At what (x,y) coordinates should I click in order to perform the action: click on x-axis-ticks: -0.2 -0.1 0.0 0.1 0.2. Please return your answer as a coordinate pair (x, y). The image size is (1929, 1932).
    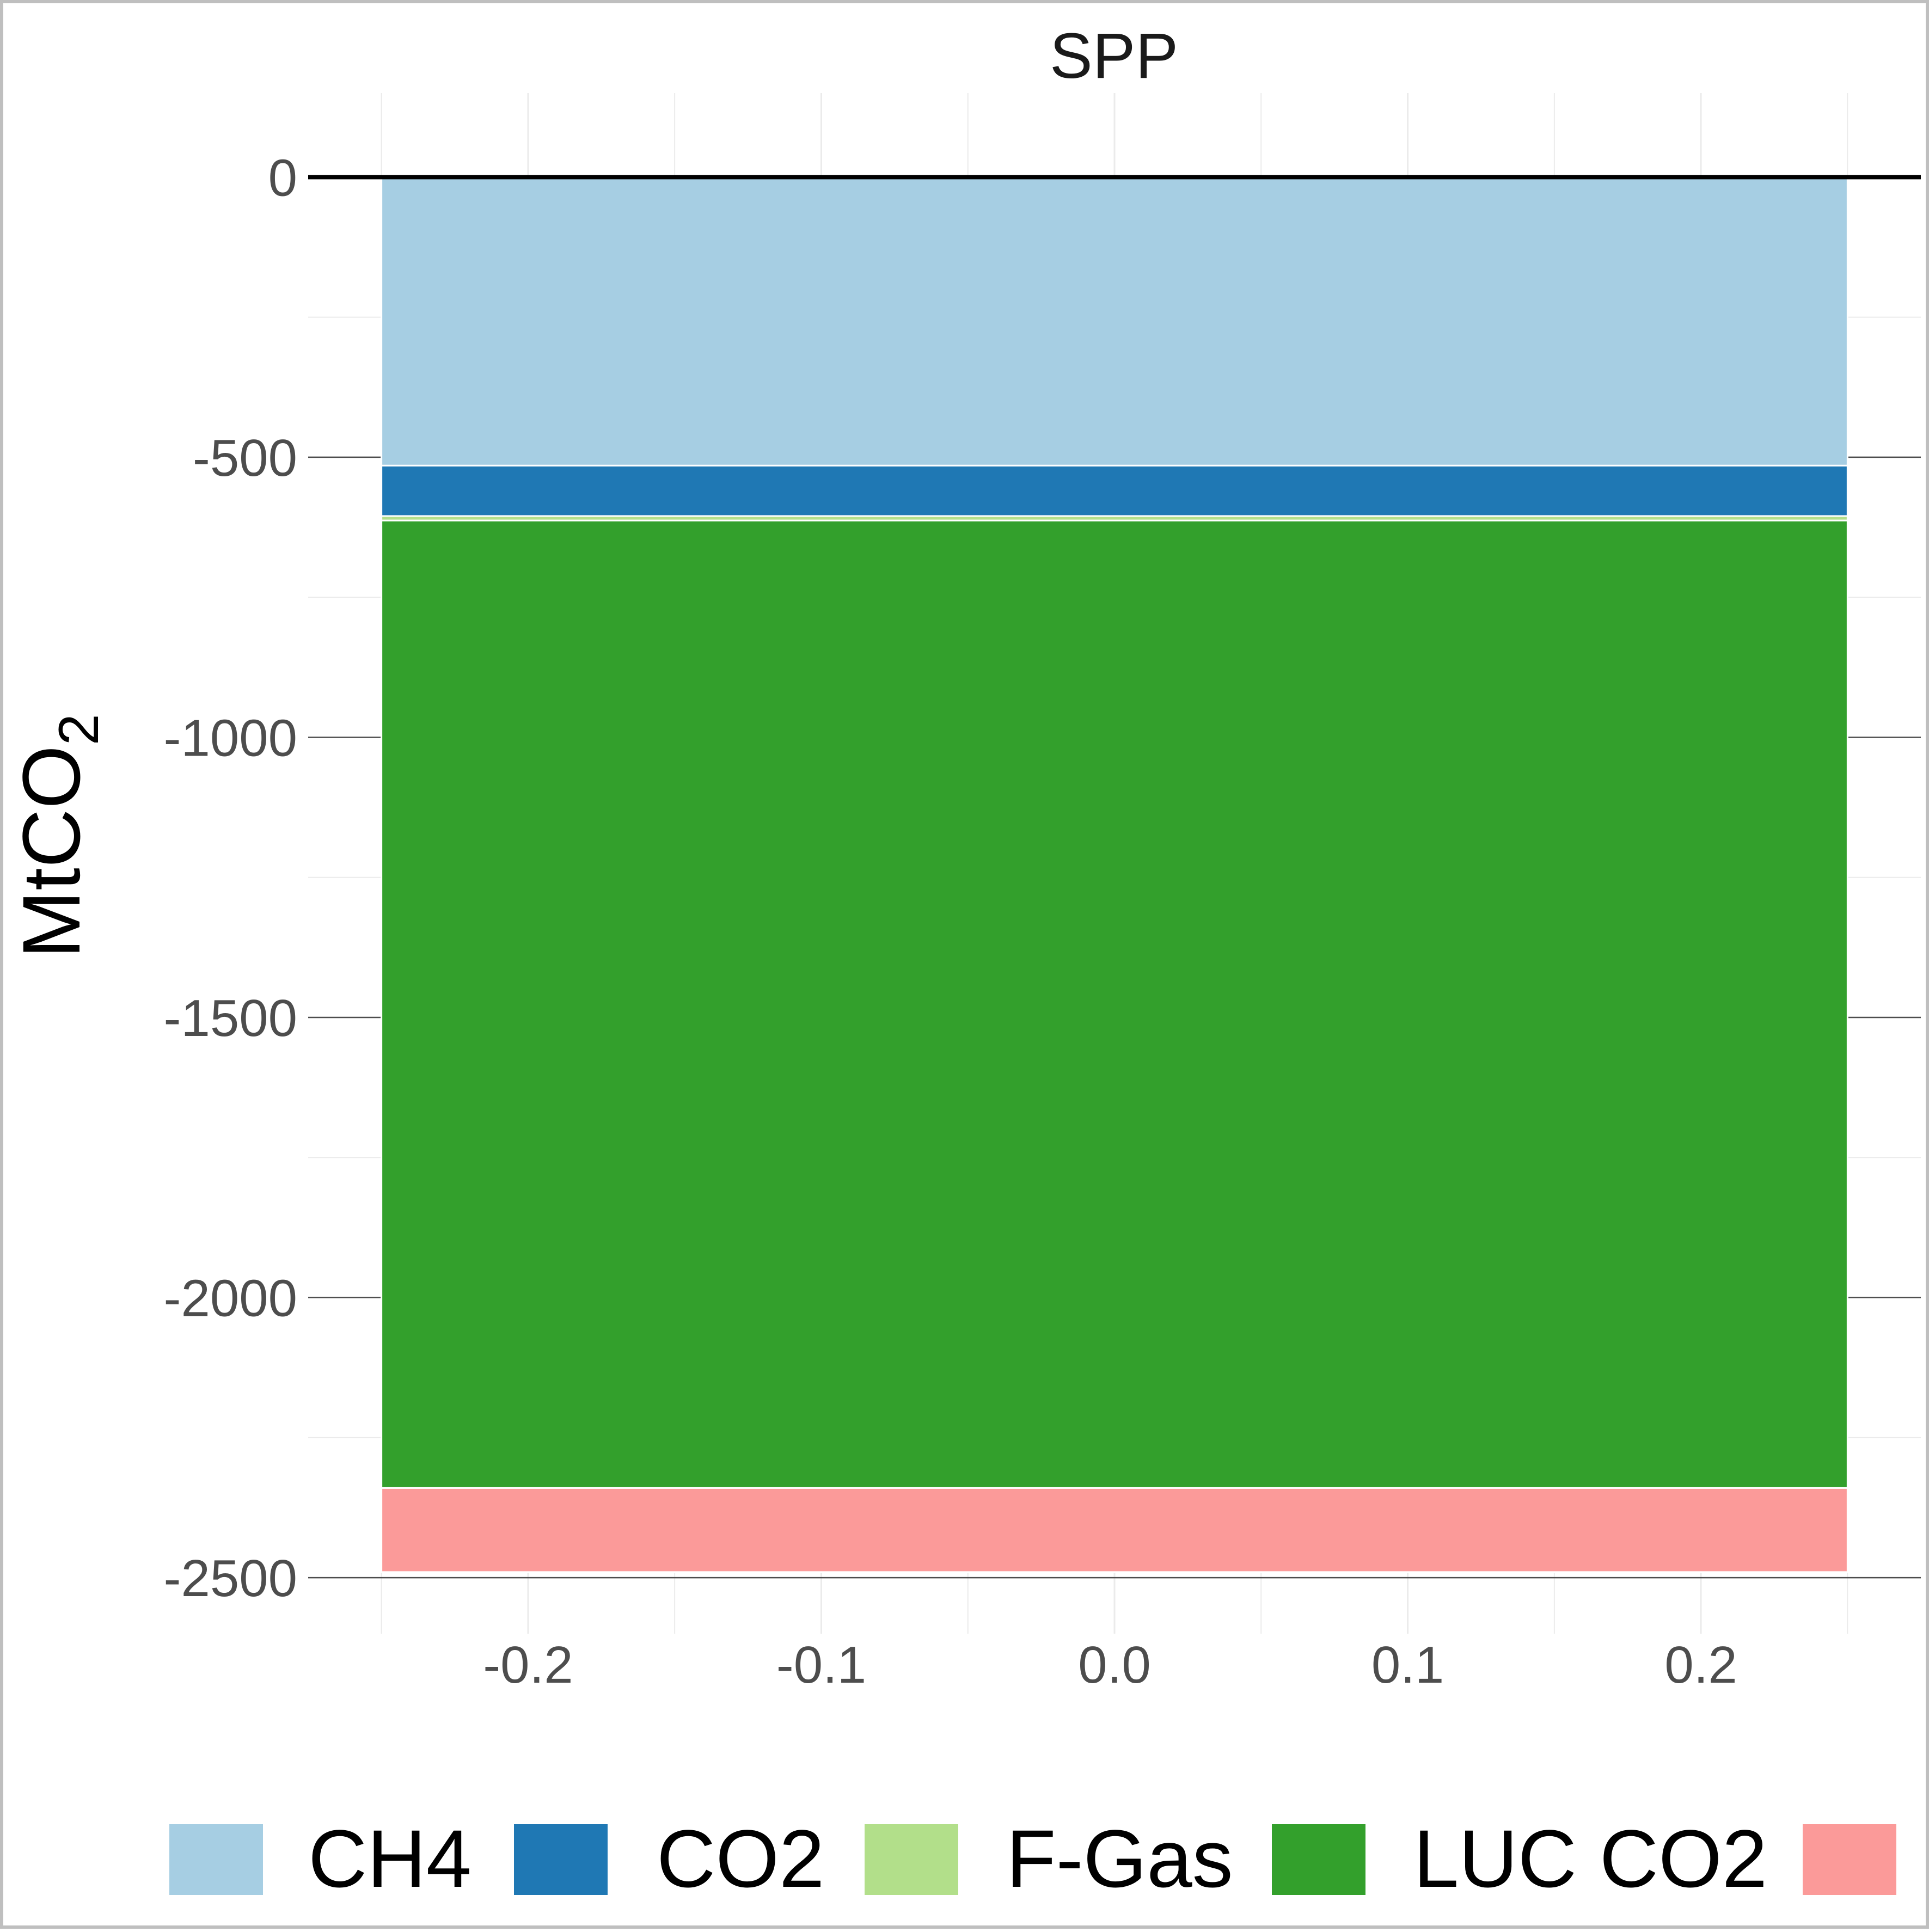
    Looking at the image, I should click on (1110, 1665).